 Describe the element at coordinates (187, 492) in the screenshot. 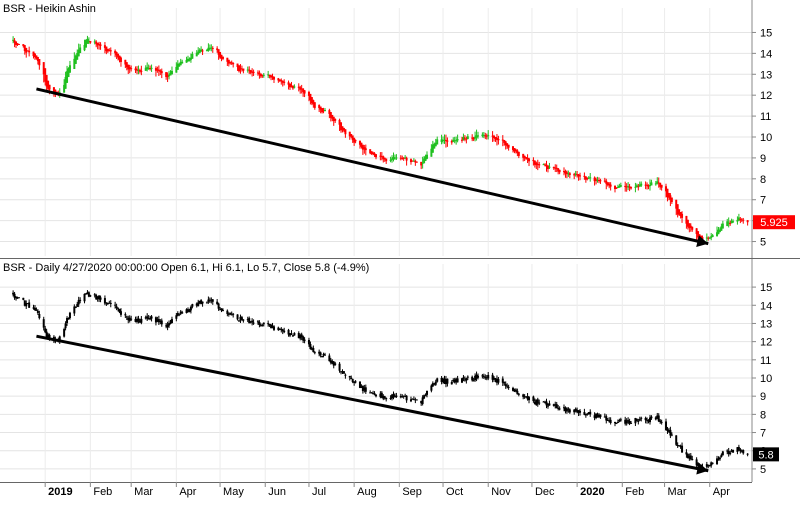

I see `x-tick-label: Apr` at that location.